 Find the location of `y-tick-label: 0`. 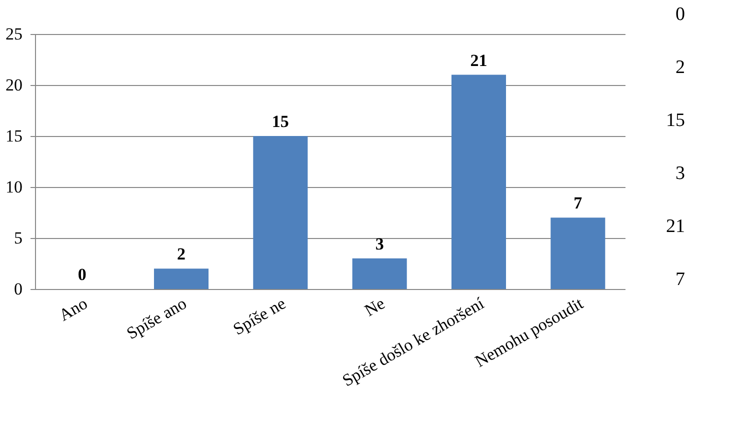

y-tick-label: 0 is located at coordinates (18, 289).